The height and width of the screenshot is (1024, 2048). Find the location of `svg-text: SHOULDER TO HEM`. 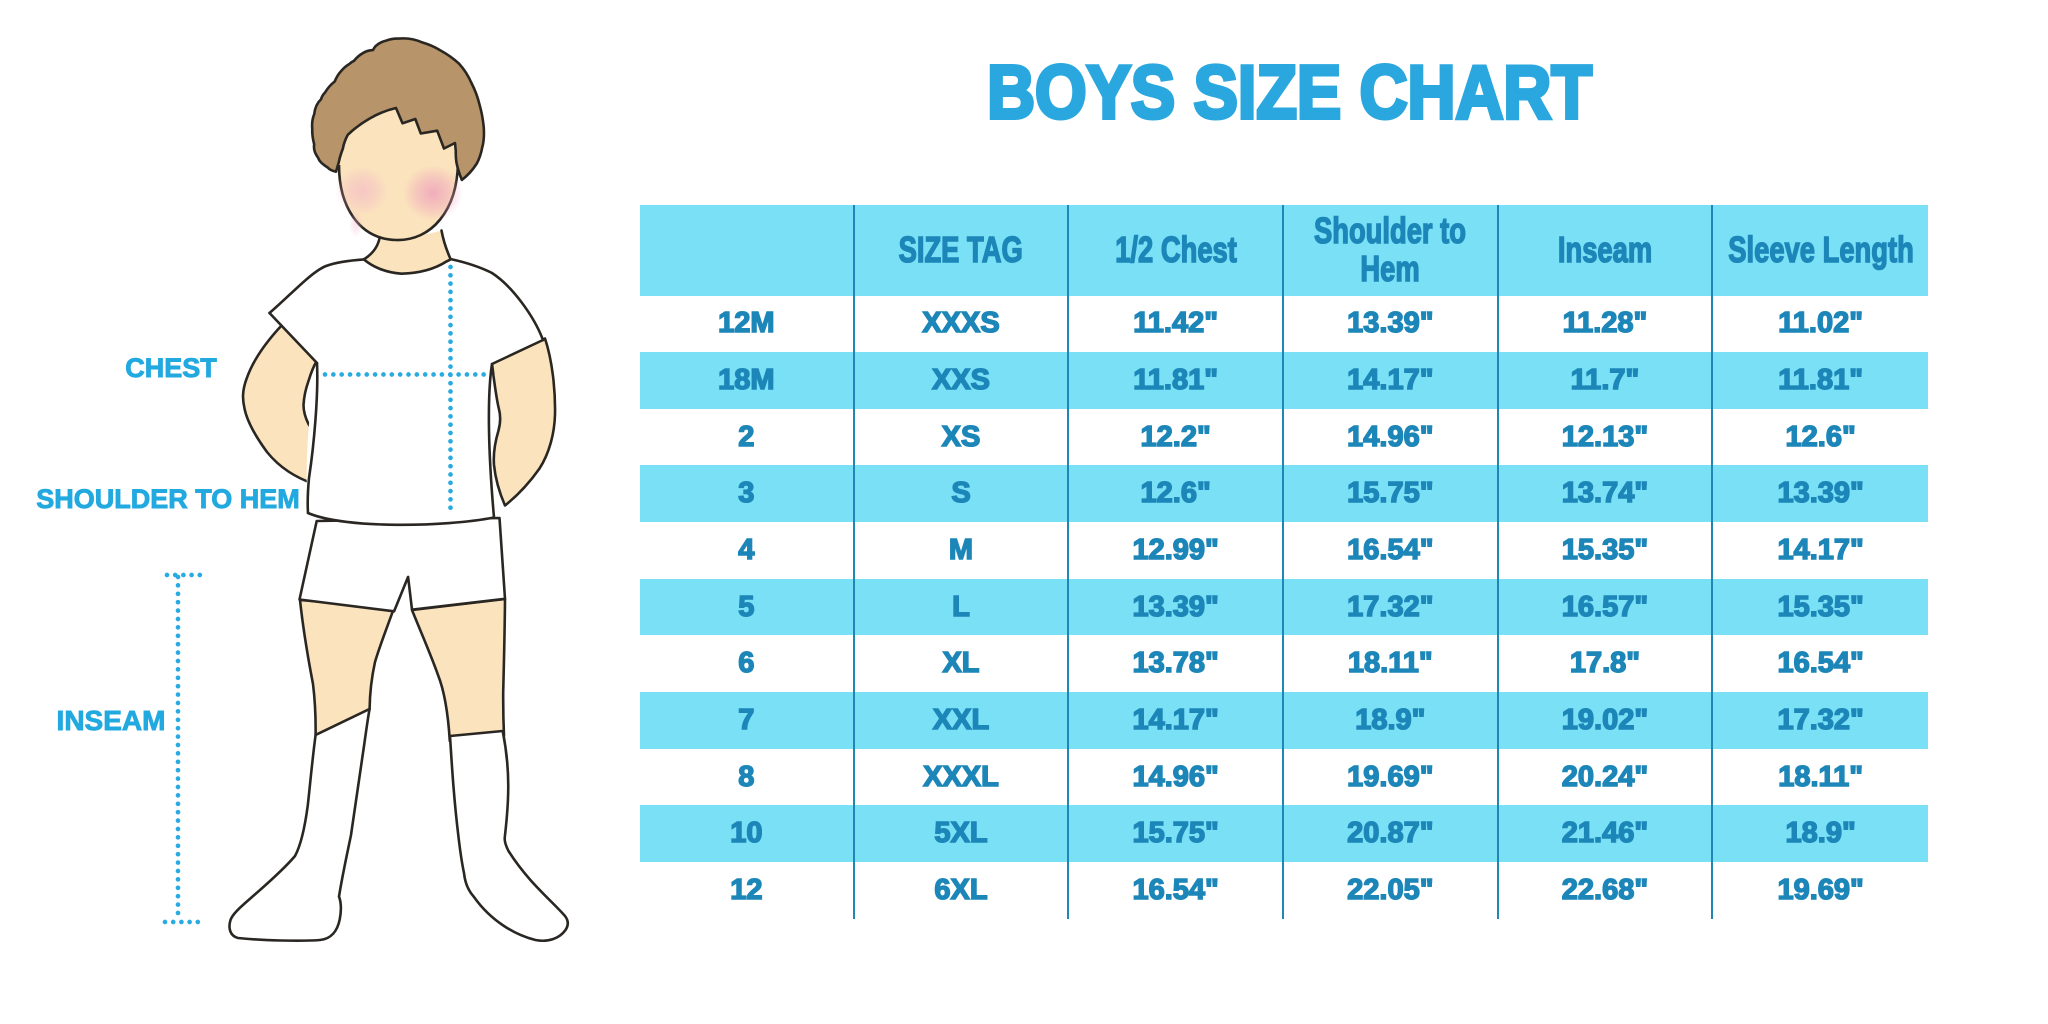

svg-text: SHOULDER TO HEM is located at coordinates (168, 499).